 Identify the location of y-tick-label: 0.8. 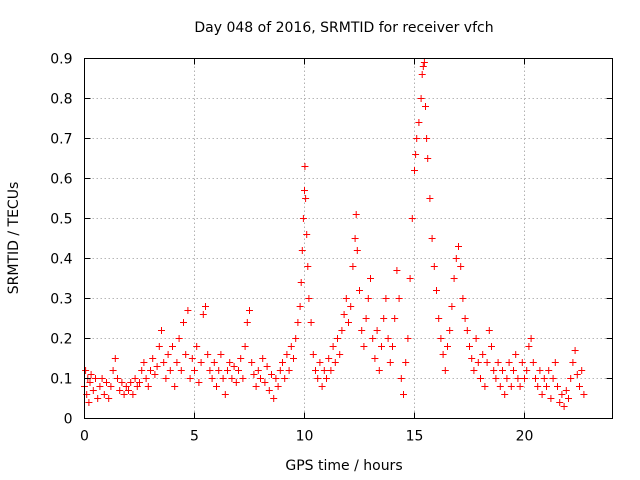
(61, 100).